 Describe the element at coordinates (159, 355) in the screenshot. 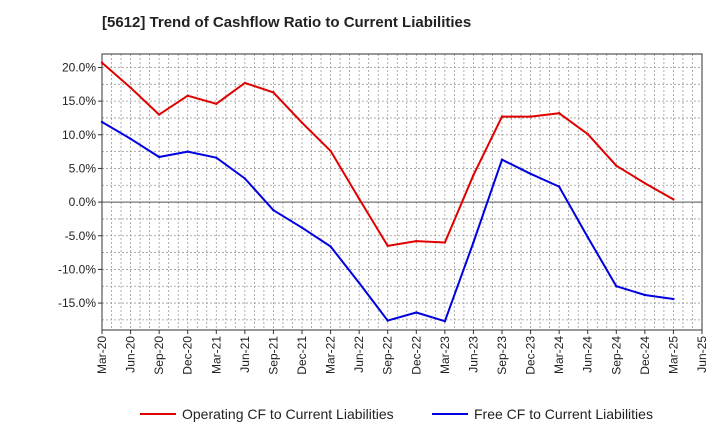

I see `x-tick-label: Sep-20` at that location.